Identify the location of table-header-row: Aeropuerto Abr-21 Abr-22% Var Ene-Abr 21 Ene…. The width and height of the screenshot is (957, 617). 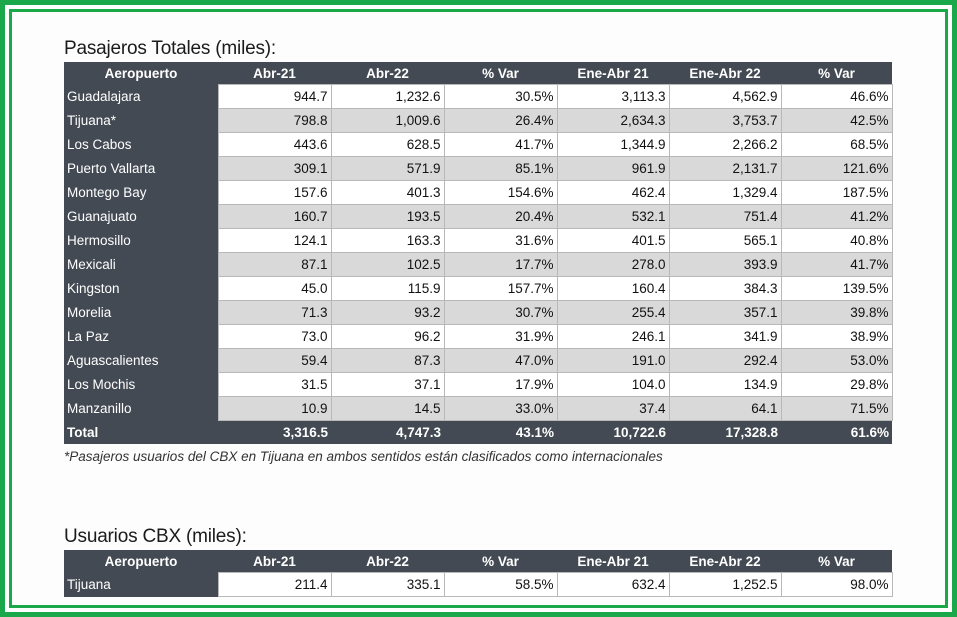
(478, 561).